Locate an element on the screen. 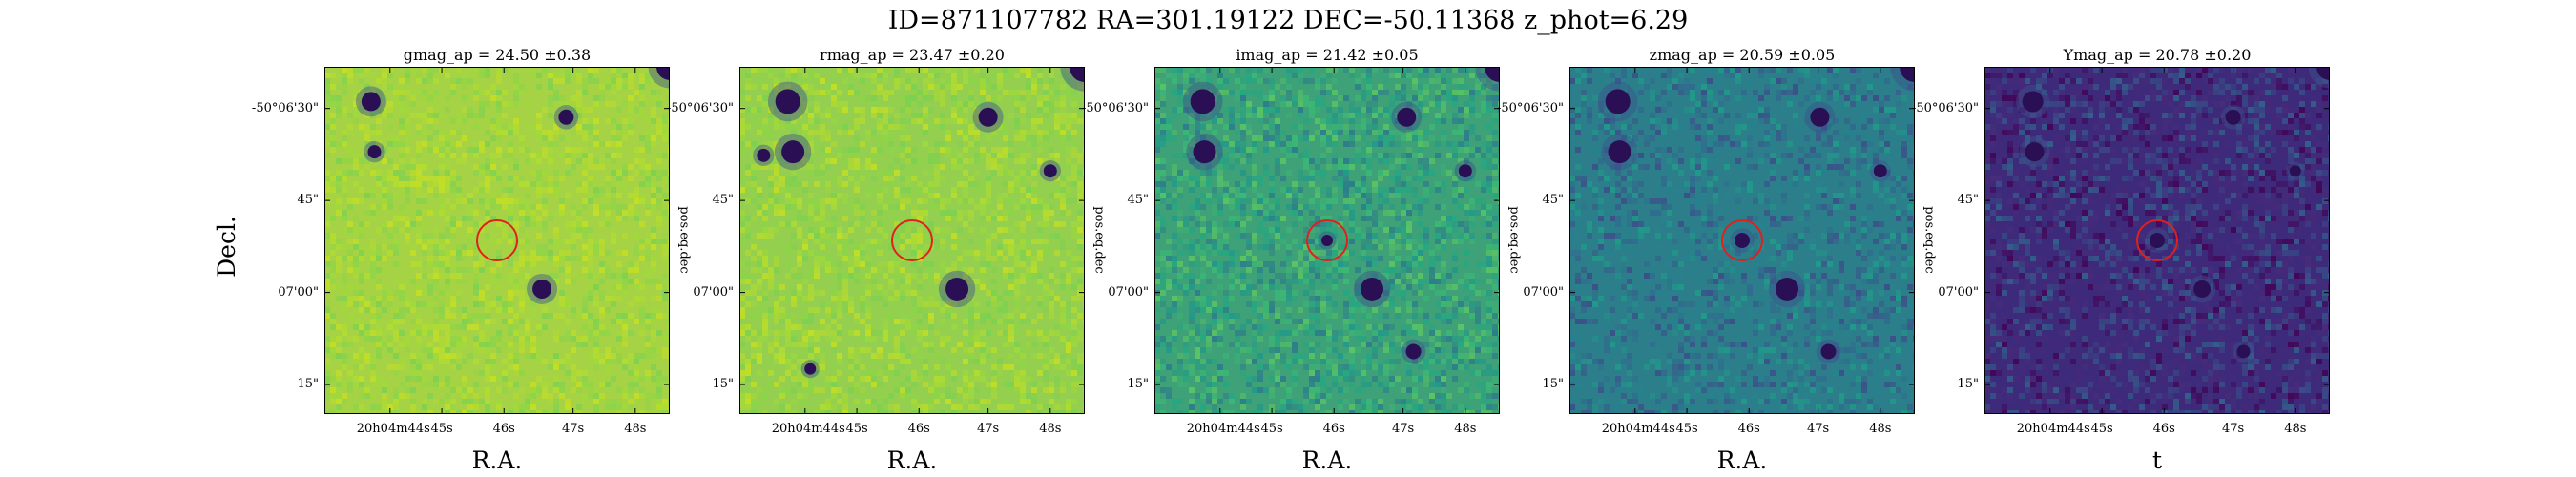  cutout-svg-r is located at coordinates (912, 240).